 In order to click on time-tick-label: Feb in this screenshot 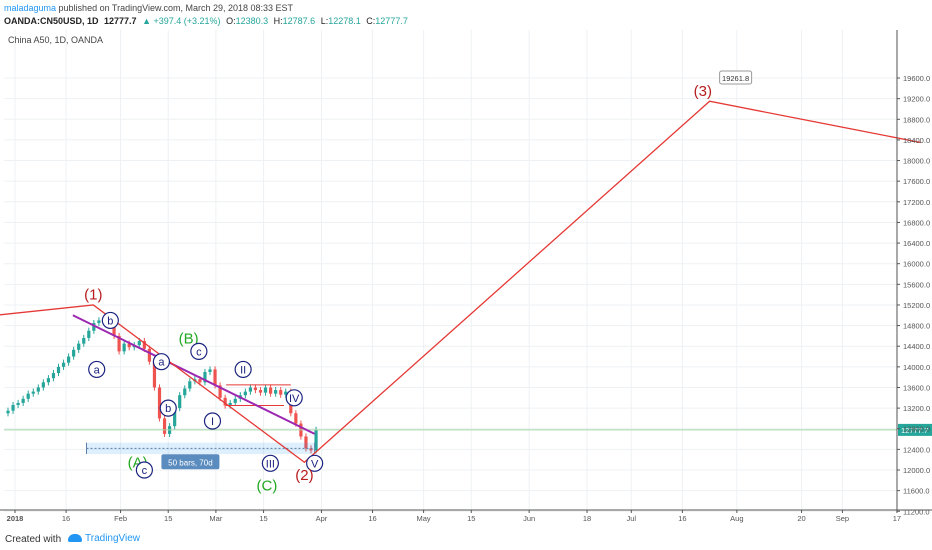, I will do `click(120, 518)`.